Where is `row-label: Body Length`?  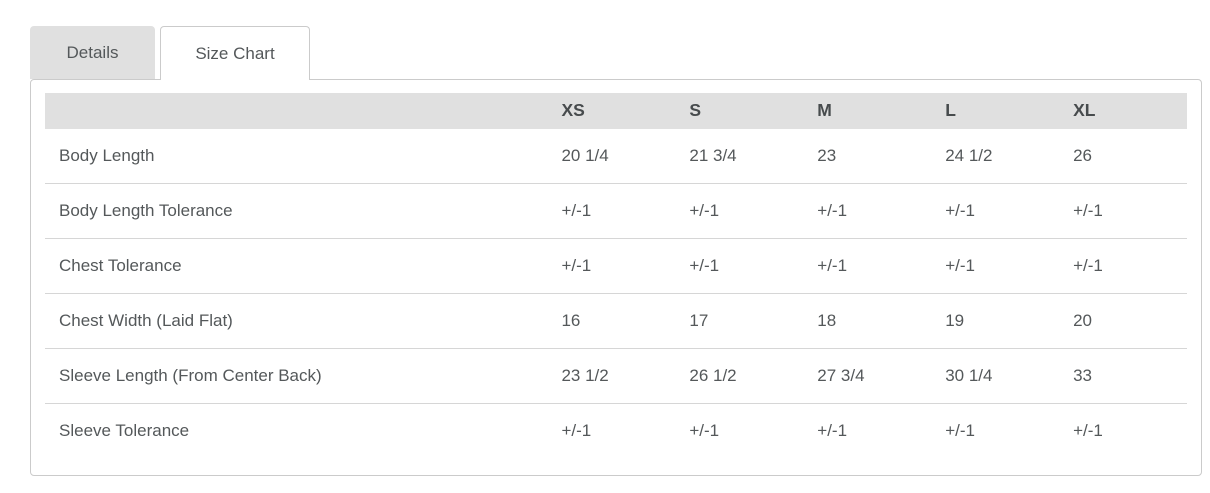 row-label: Body Length is located at coordinates (107, 155).